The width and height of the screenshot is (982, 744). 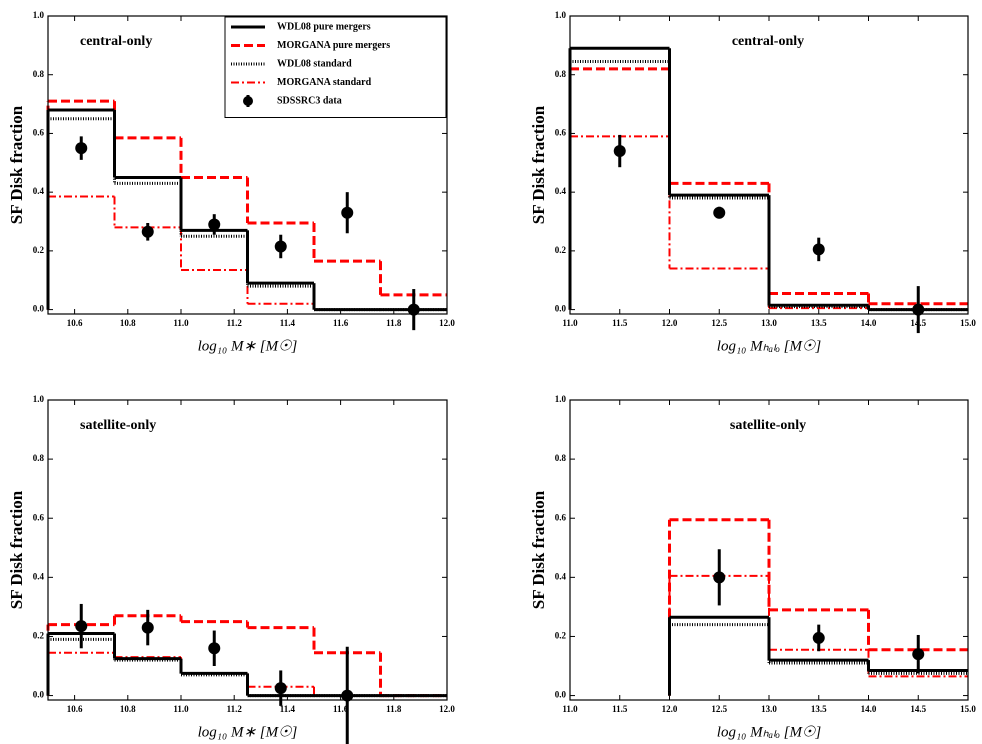 I want to click on legend-box, so click(x=335, y=67).